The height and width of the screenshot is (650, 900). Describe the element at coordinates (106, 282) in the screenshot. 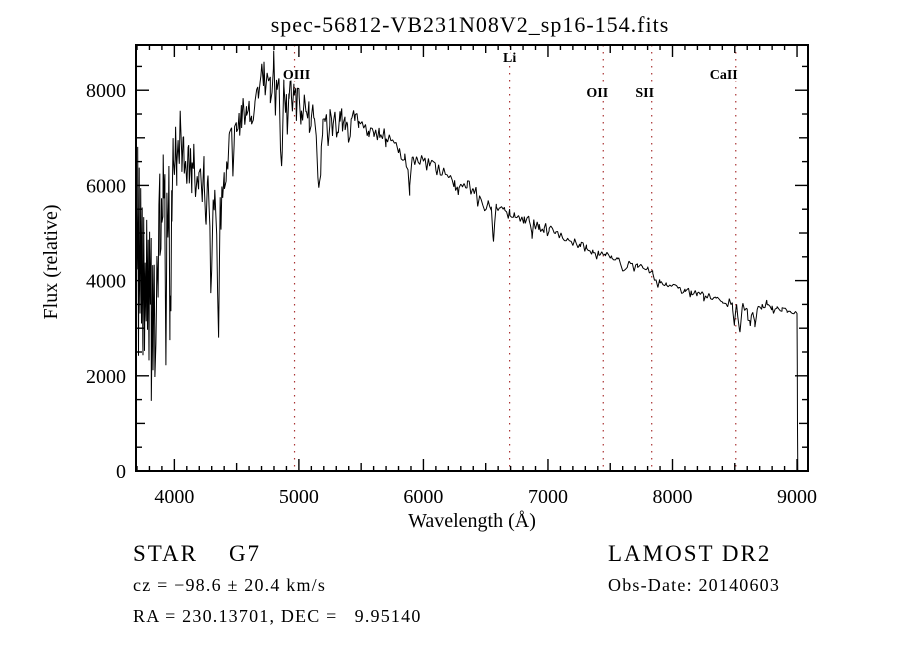

I see `y-tick-label: 4000` at that location.